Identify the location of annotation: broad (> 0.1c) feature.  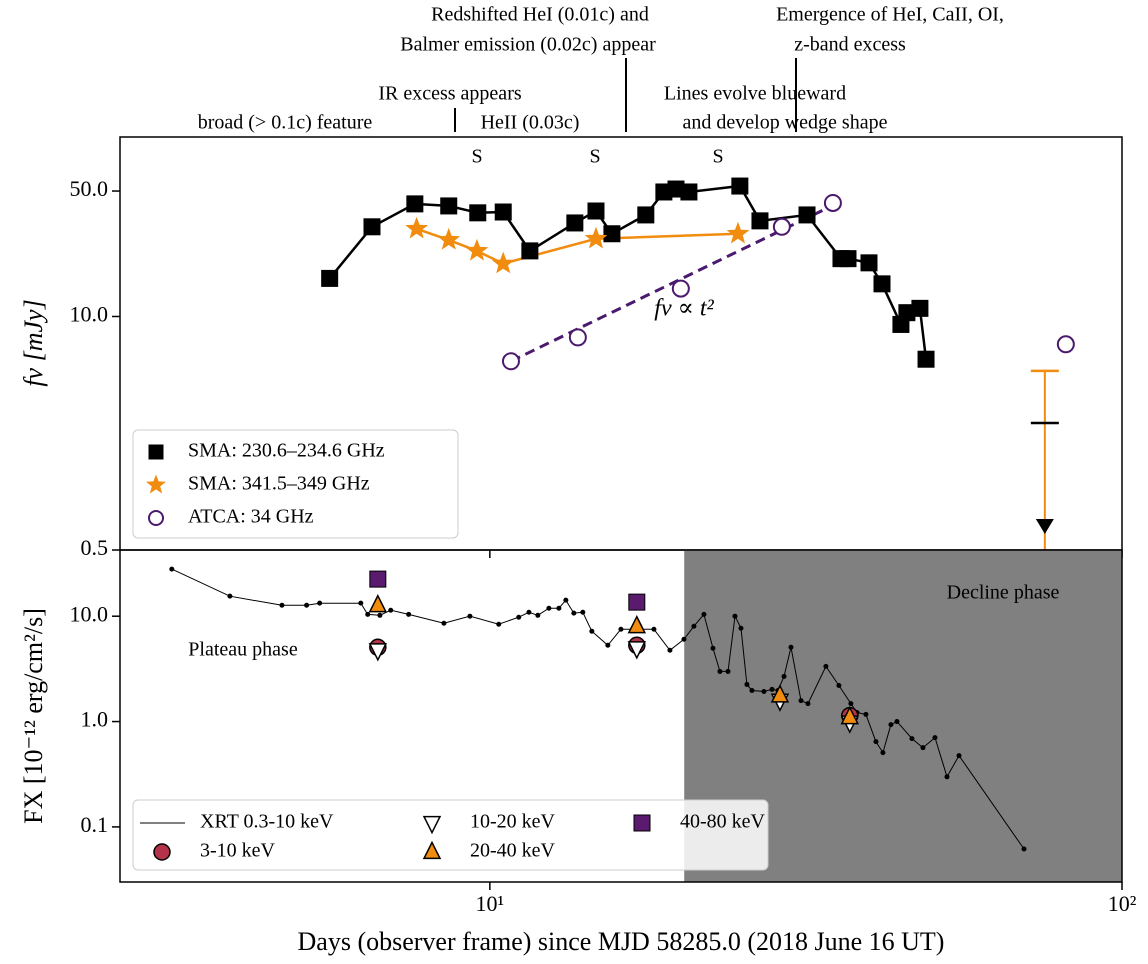
(285, 123).